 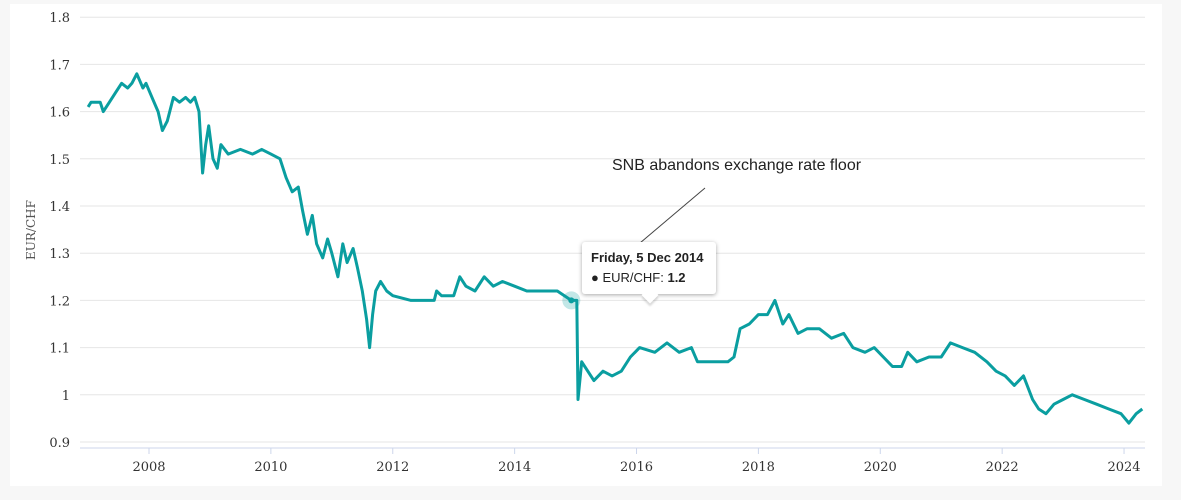 What do you see at coordinates (66, 396) in the screenshot?
I see `y-tick-label: 1` at bounding box center [66, 396].